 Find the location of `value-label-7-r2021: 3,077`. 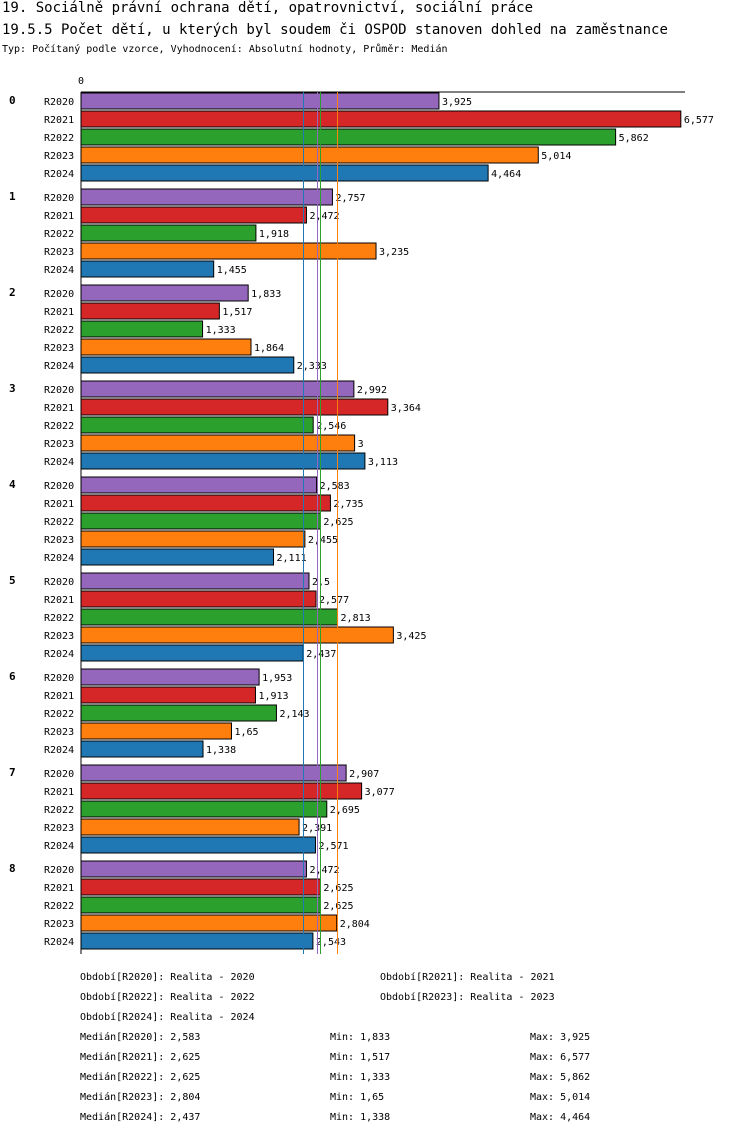

value-label-7-r2021: 3,077 is located at coordinates (380, 792).